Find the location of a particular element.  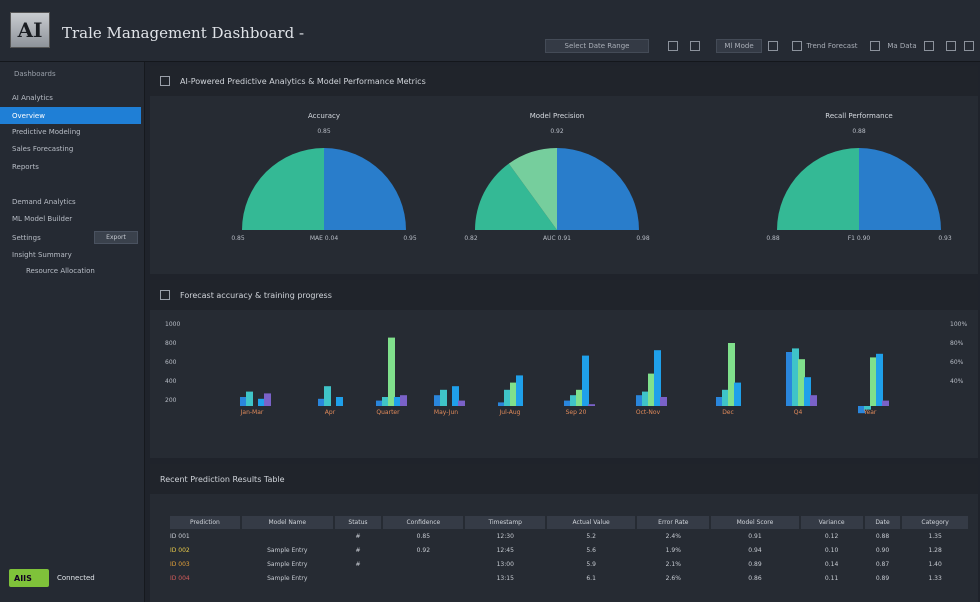

x-tick-label: Quarter is located at coordinates (388, 412).